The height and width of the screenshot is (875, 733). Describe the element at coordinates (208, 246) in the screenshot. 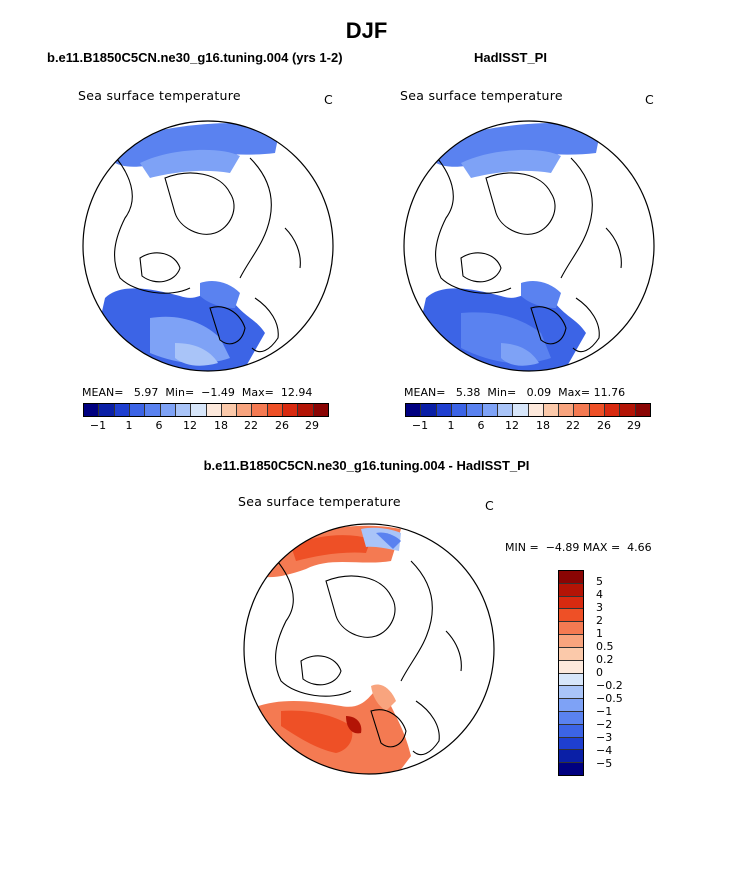

I see `panel1-polar-map` at that location.